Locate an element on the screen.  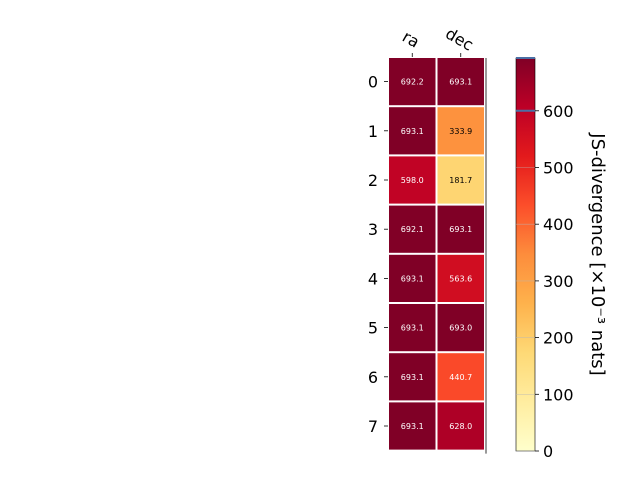
cell-value-label: 598.0 is located at coordinates (412, 180).